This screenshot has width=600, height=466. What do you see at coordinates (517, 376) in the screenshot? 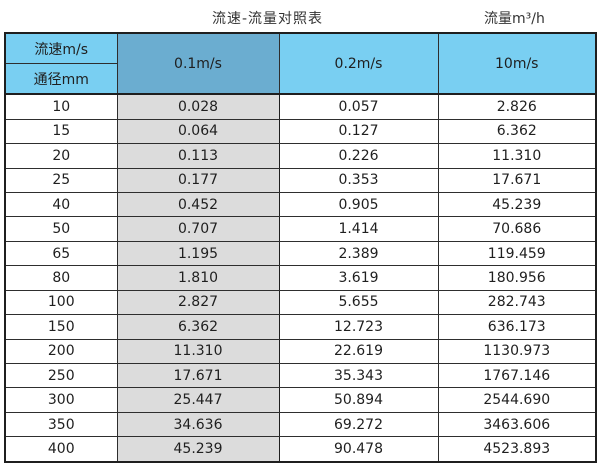
I see `flow-value-cell: 1767.146` at bounding box center [517, 376].